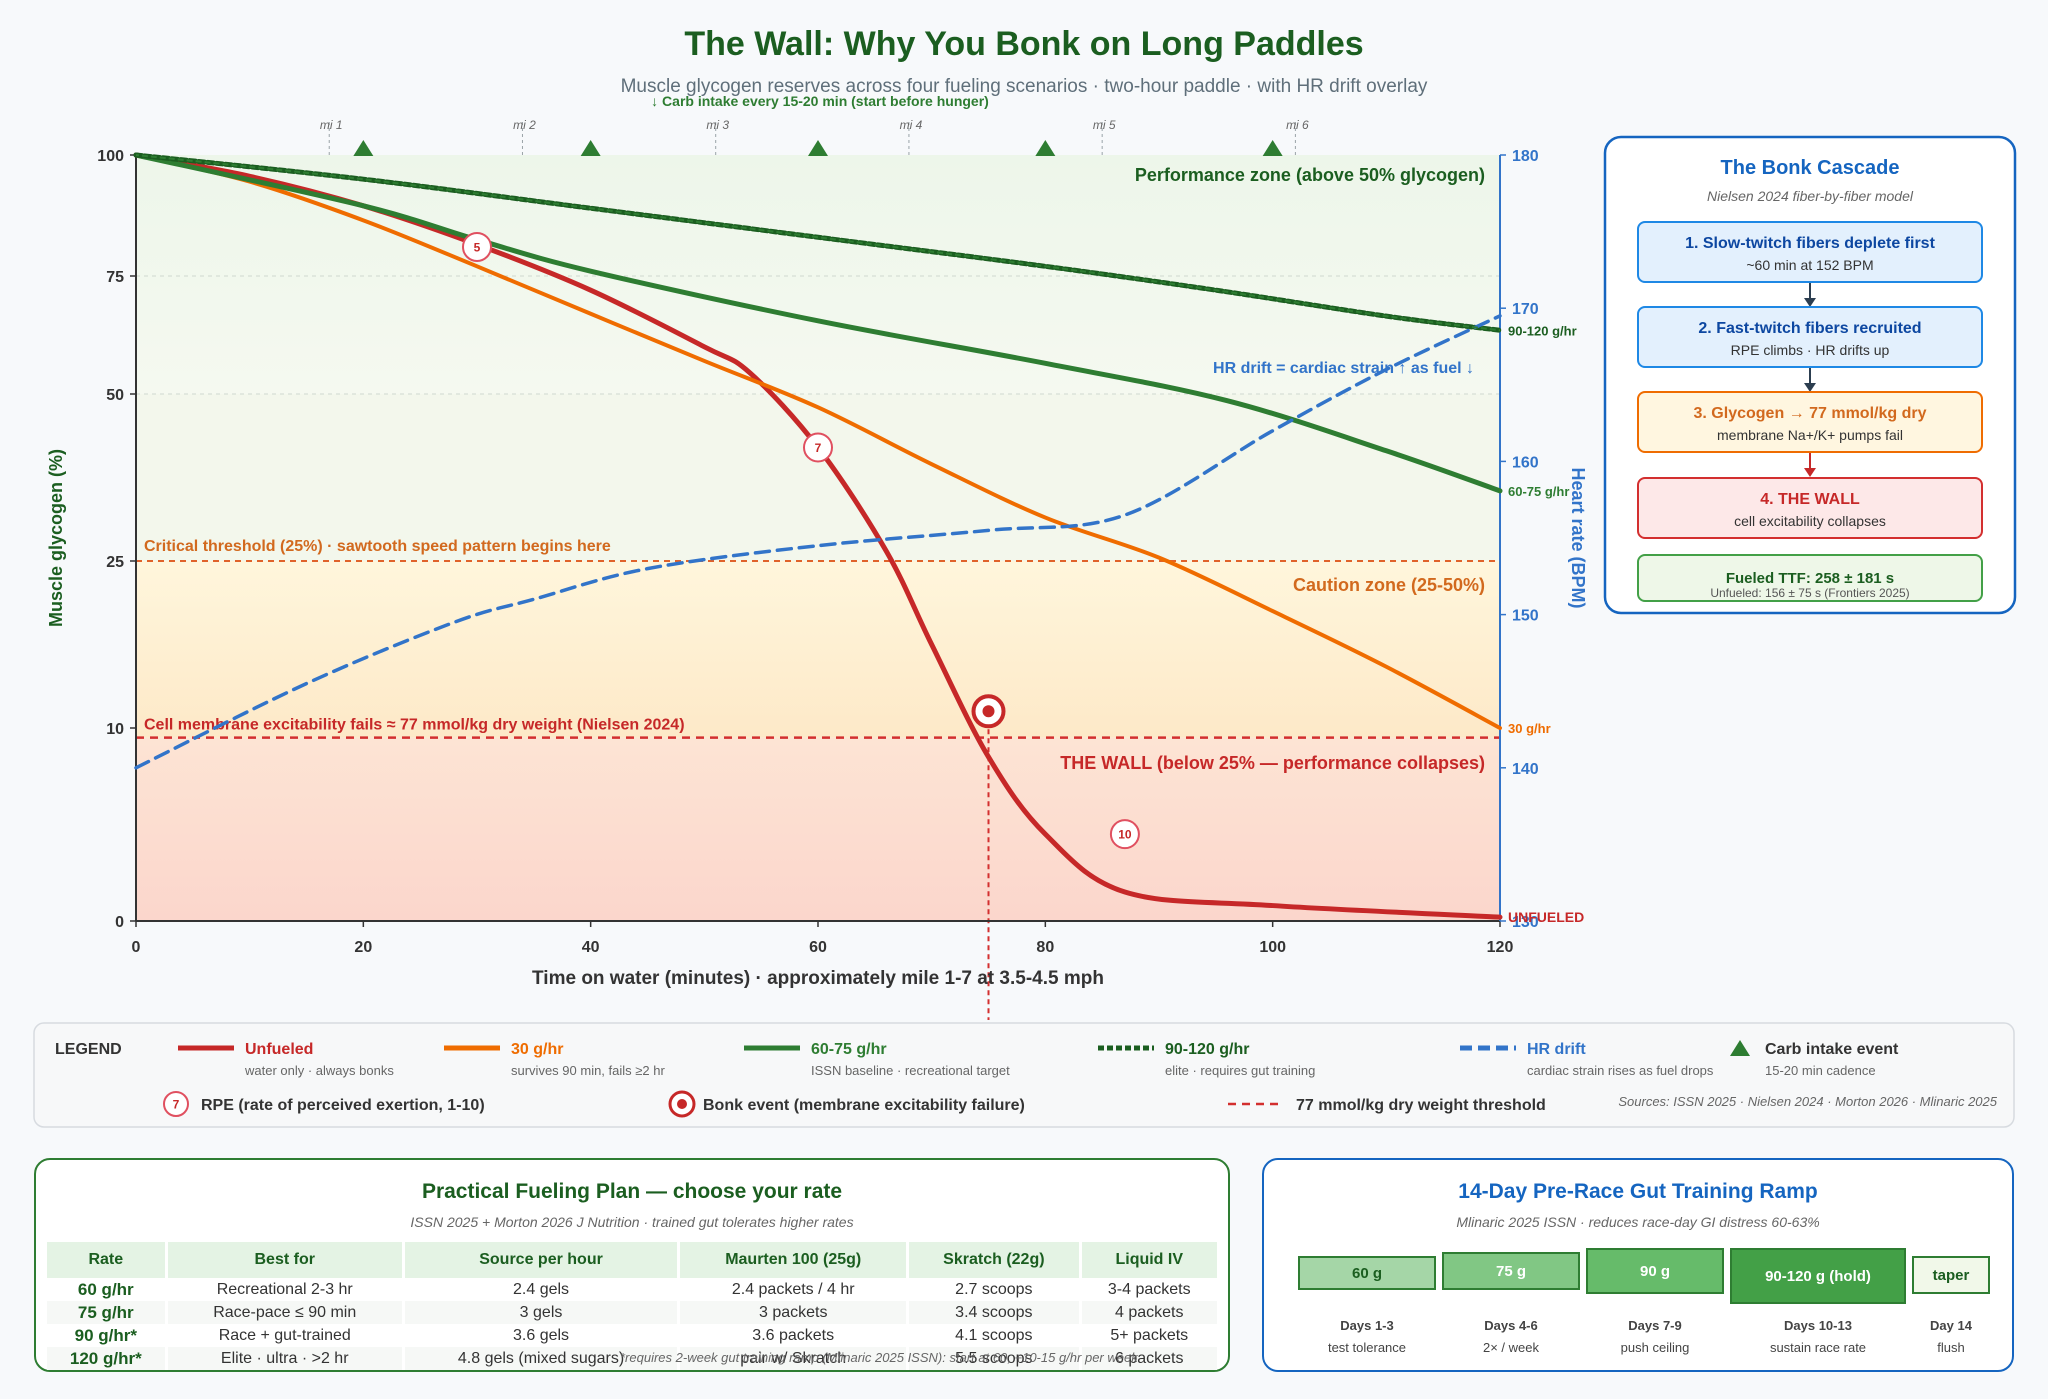 Image resolution: width=2048 pixels, height=1399 pixels. What do you see at coordinates (682, 1104) in the screenshot?
I see `legend-bonk-marker-core` at bounding box center [682, 1104].